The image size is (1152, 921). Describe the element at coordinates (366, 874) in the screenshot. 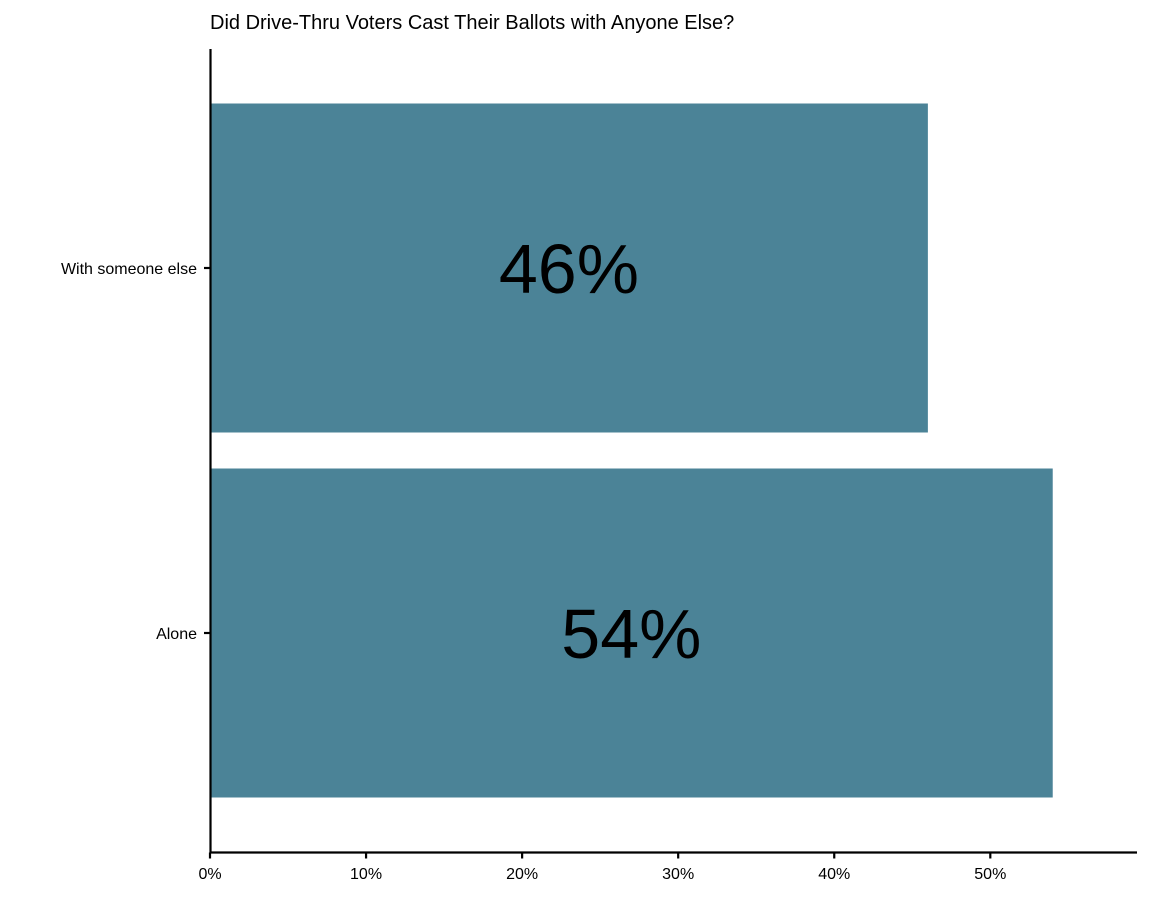

I see `x-tick-label: 10%` at that location.